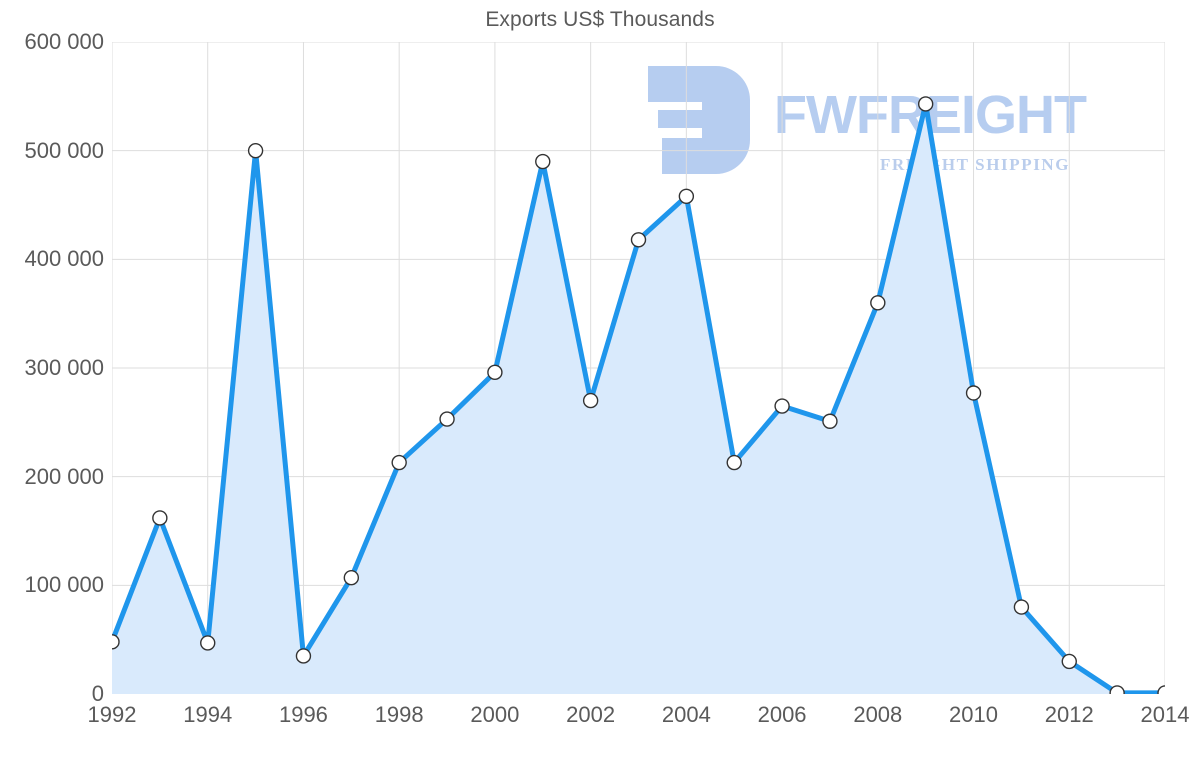 This screenshot has width=1200, height=763. What do you see at coordinates (64, 476) in the screenshot?
I see `y-axis-tick-label: 200 000` at bounding box center [64, 476].